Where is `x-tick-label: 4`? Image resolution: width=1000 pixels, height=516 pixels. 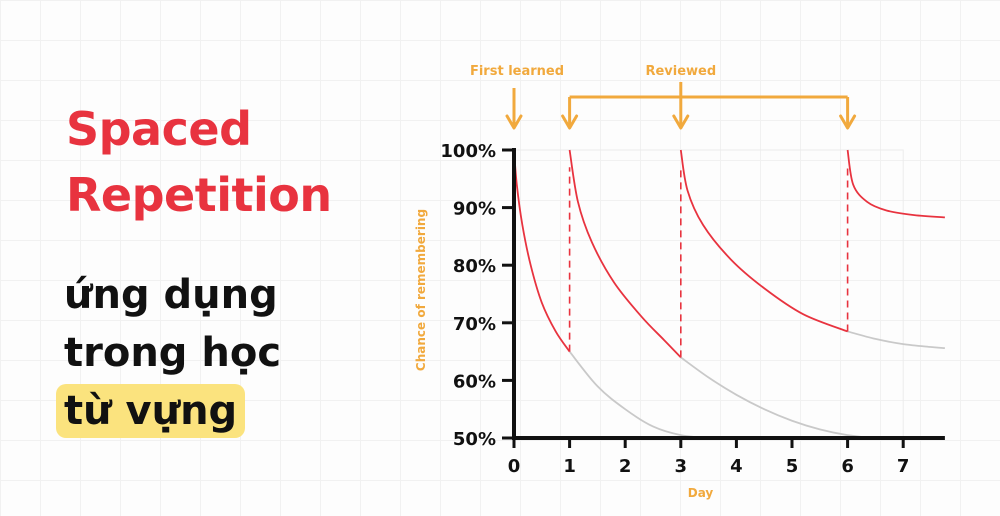
x-tick-label: 4 is located at coordinates (736, 466).